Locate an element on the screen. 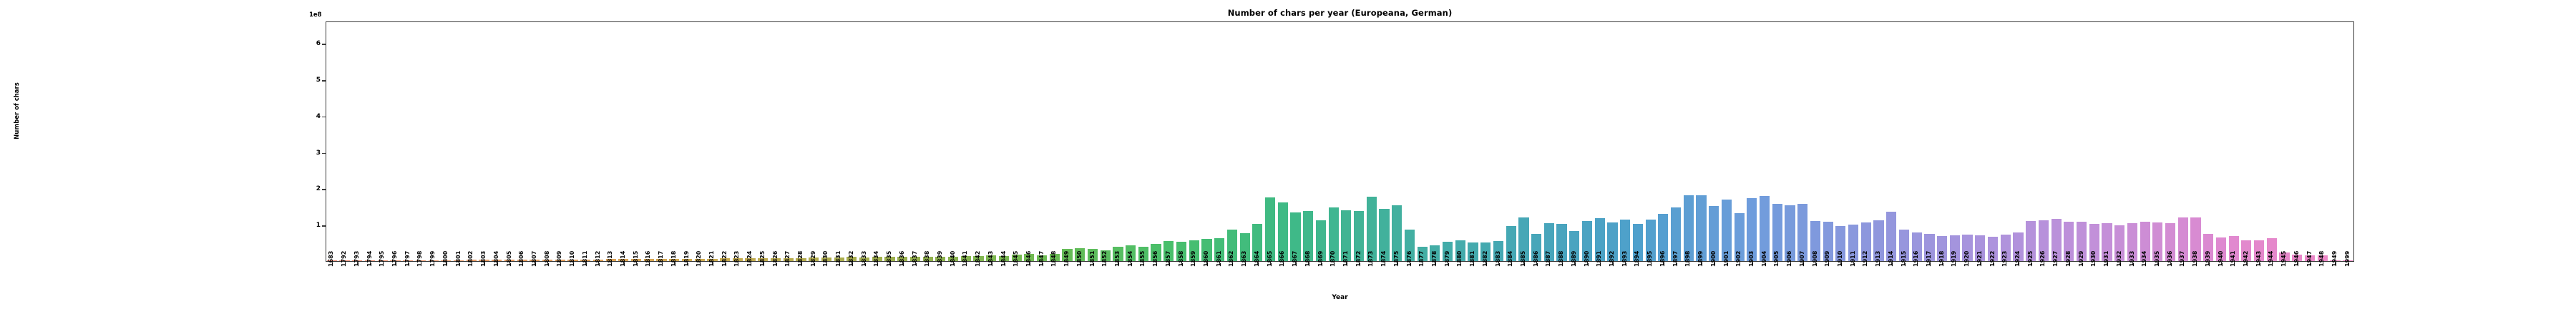 Image resolution: width=2576 pixels, height=309 pixels. x-tick-label: 1891 is located at coordinates (1599, 258).